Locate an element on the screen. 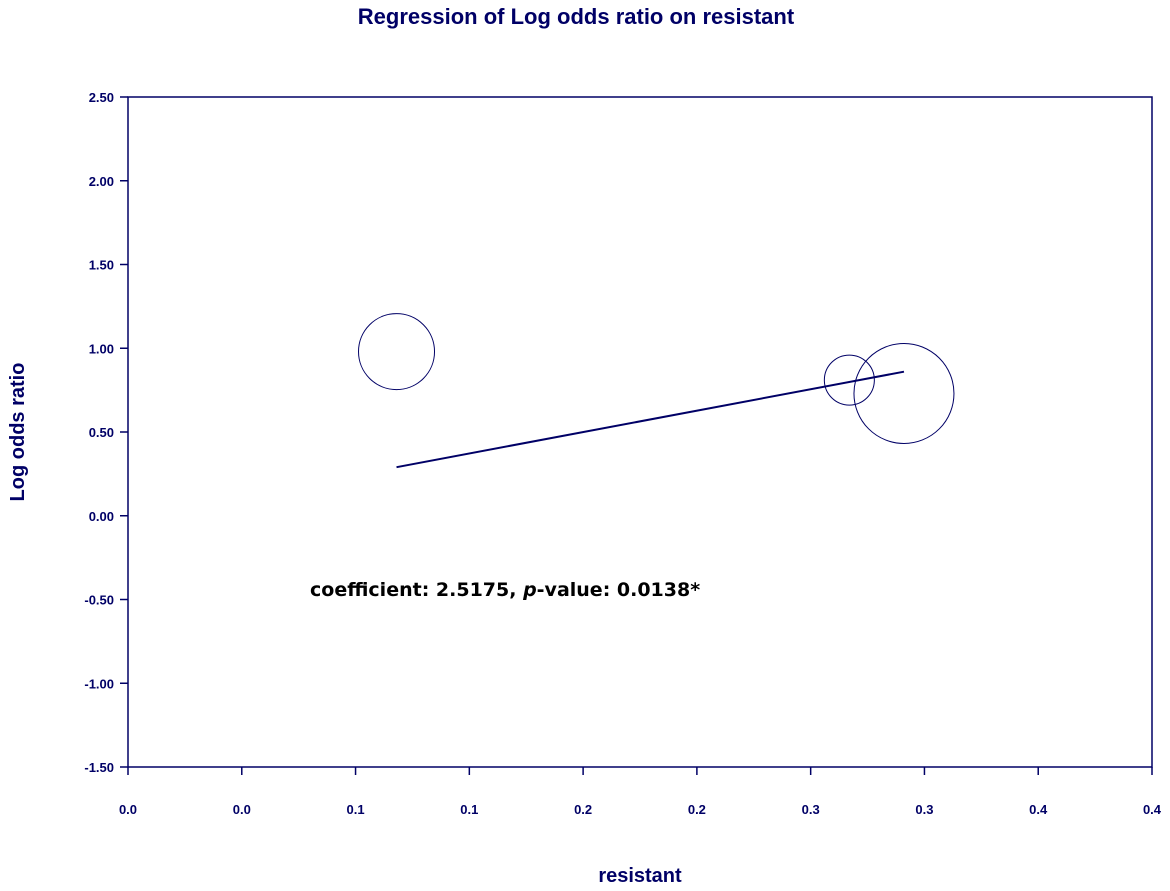 This screenshot has width=1170, height=891. x-tick-label-2: 0.1 is located at coordinates (356, 809).